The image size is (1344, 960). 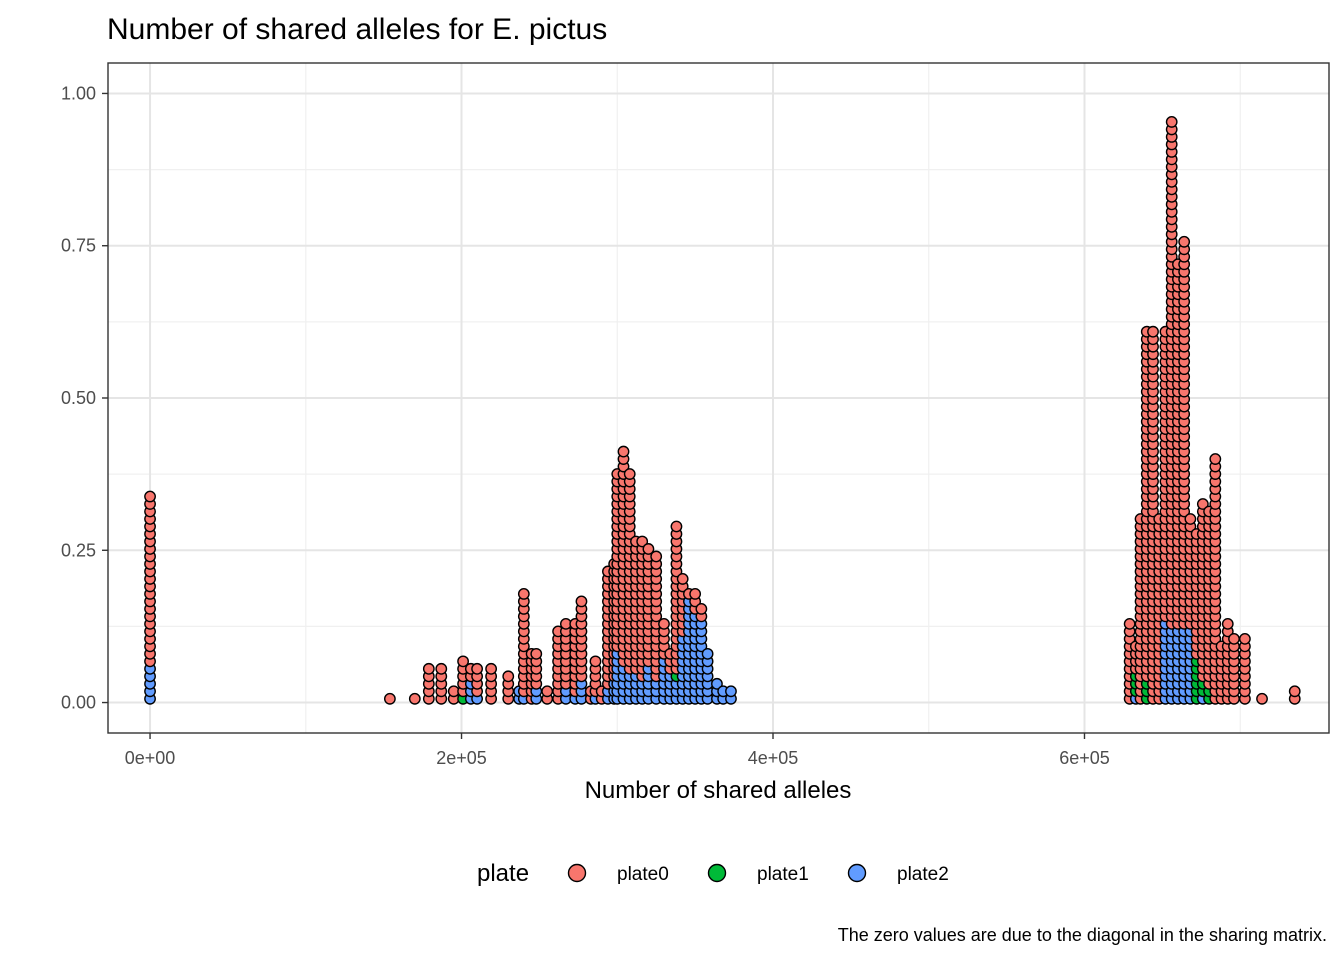 I want to click on legend-key-plate1, so click(x=717, y=873).